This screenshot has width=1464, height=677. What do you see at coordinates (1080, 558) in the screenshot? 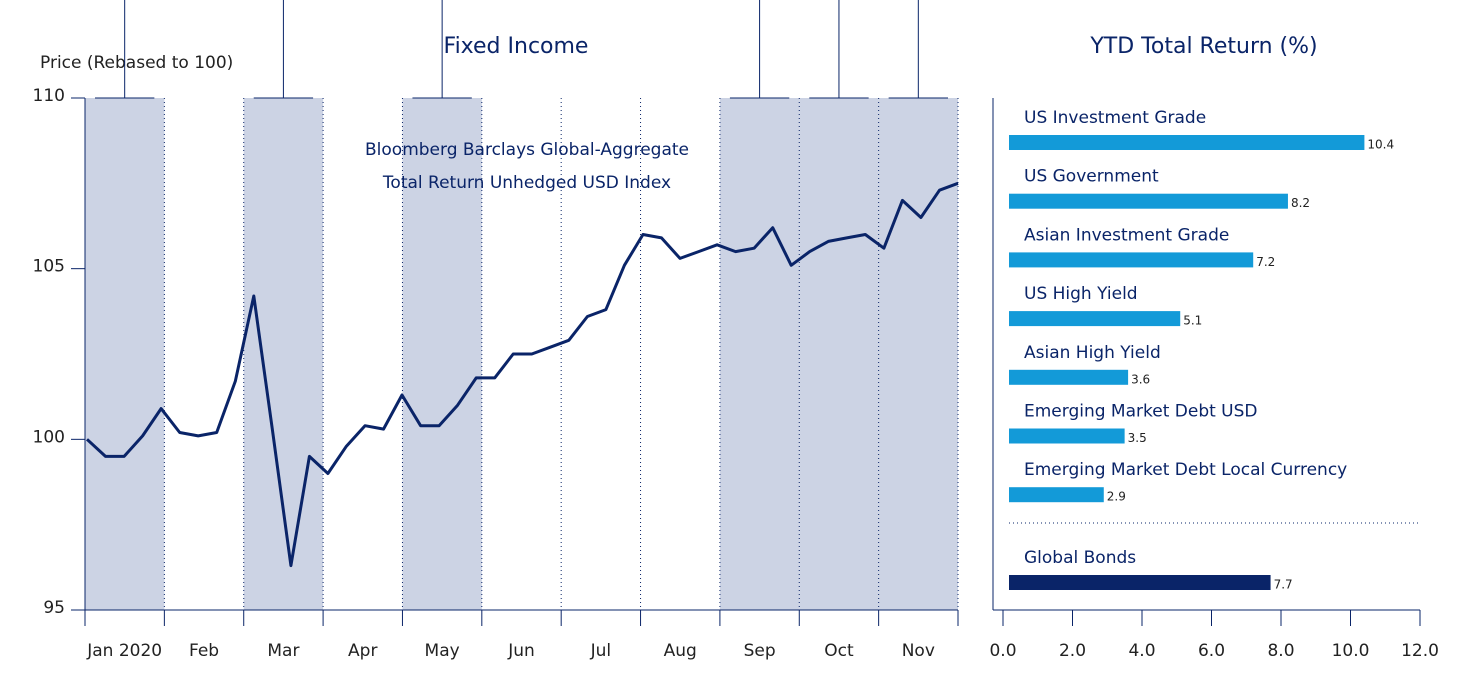
I see `bar-label: Global Bonds` at bounding box center [1080, 558].